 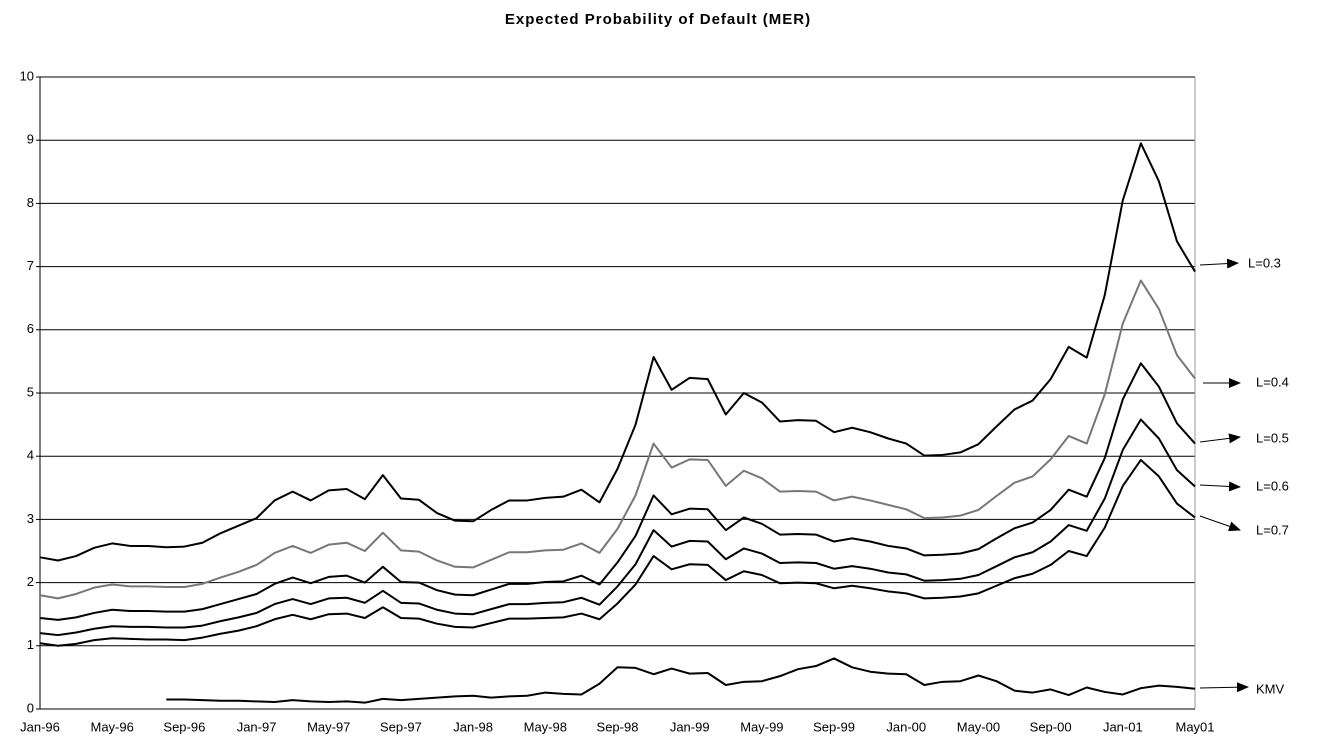 I want to click on x-tick-label: Jan-01, so click(x=1123, y=726).